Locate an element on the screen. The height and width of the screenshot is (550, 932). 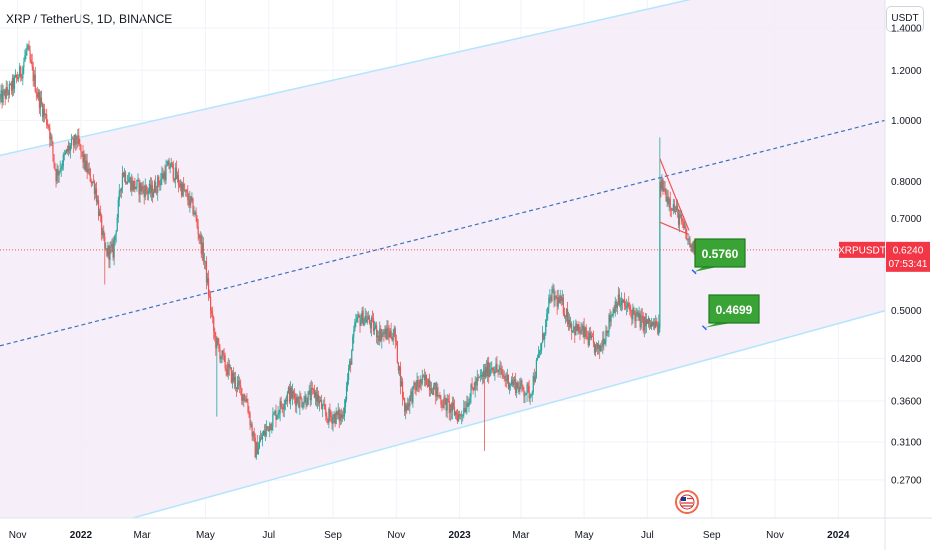
callout-value: 0.5760 is located at coordinates (720, 254).